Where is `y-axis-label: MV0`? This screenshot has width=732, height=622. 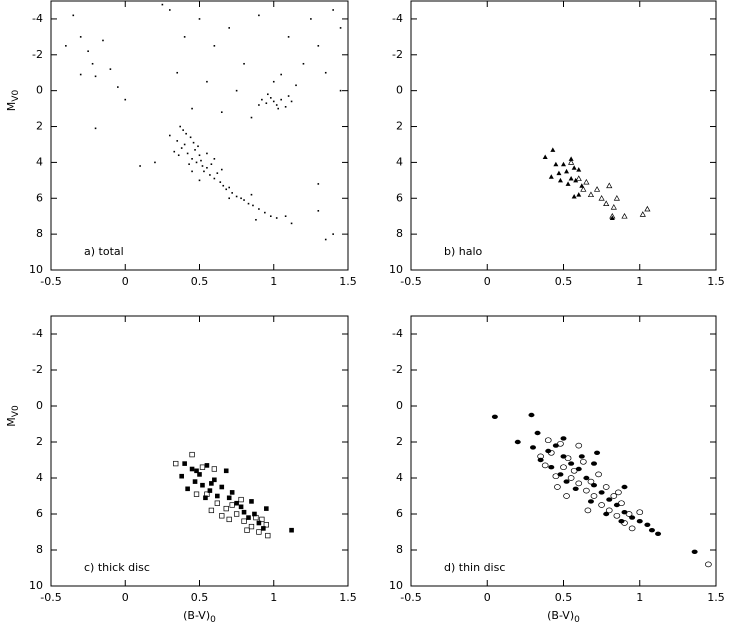 y-axis-label: MV0 is located at coordinates (13, 101).